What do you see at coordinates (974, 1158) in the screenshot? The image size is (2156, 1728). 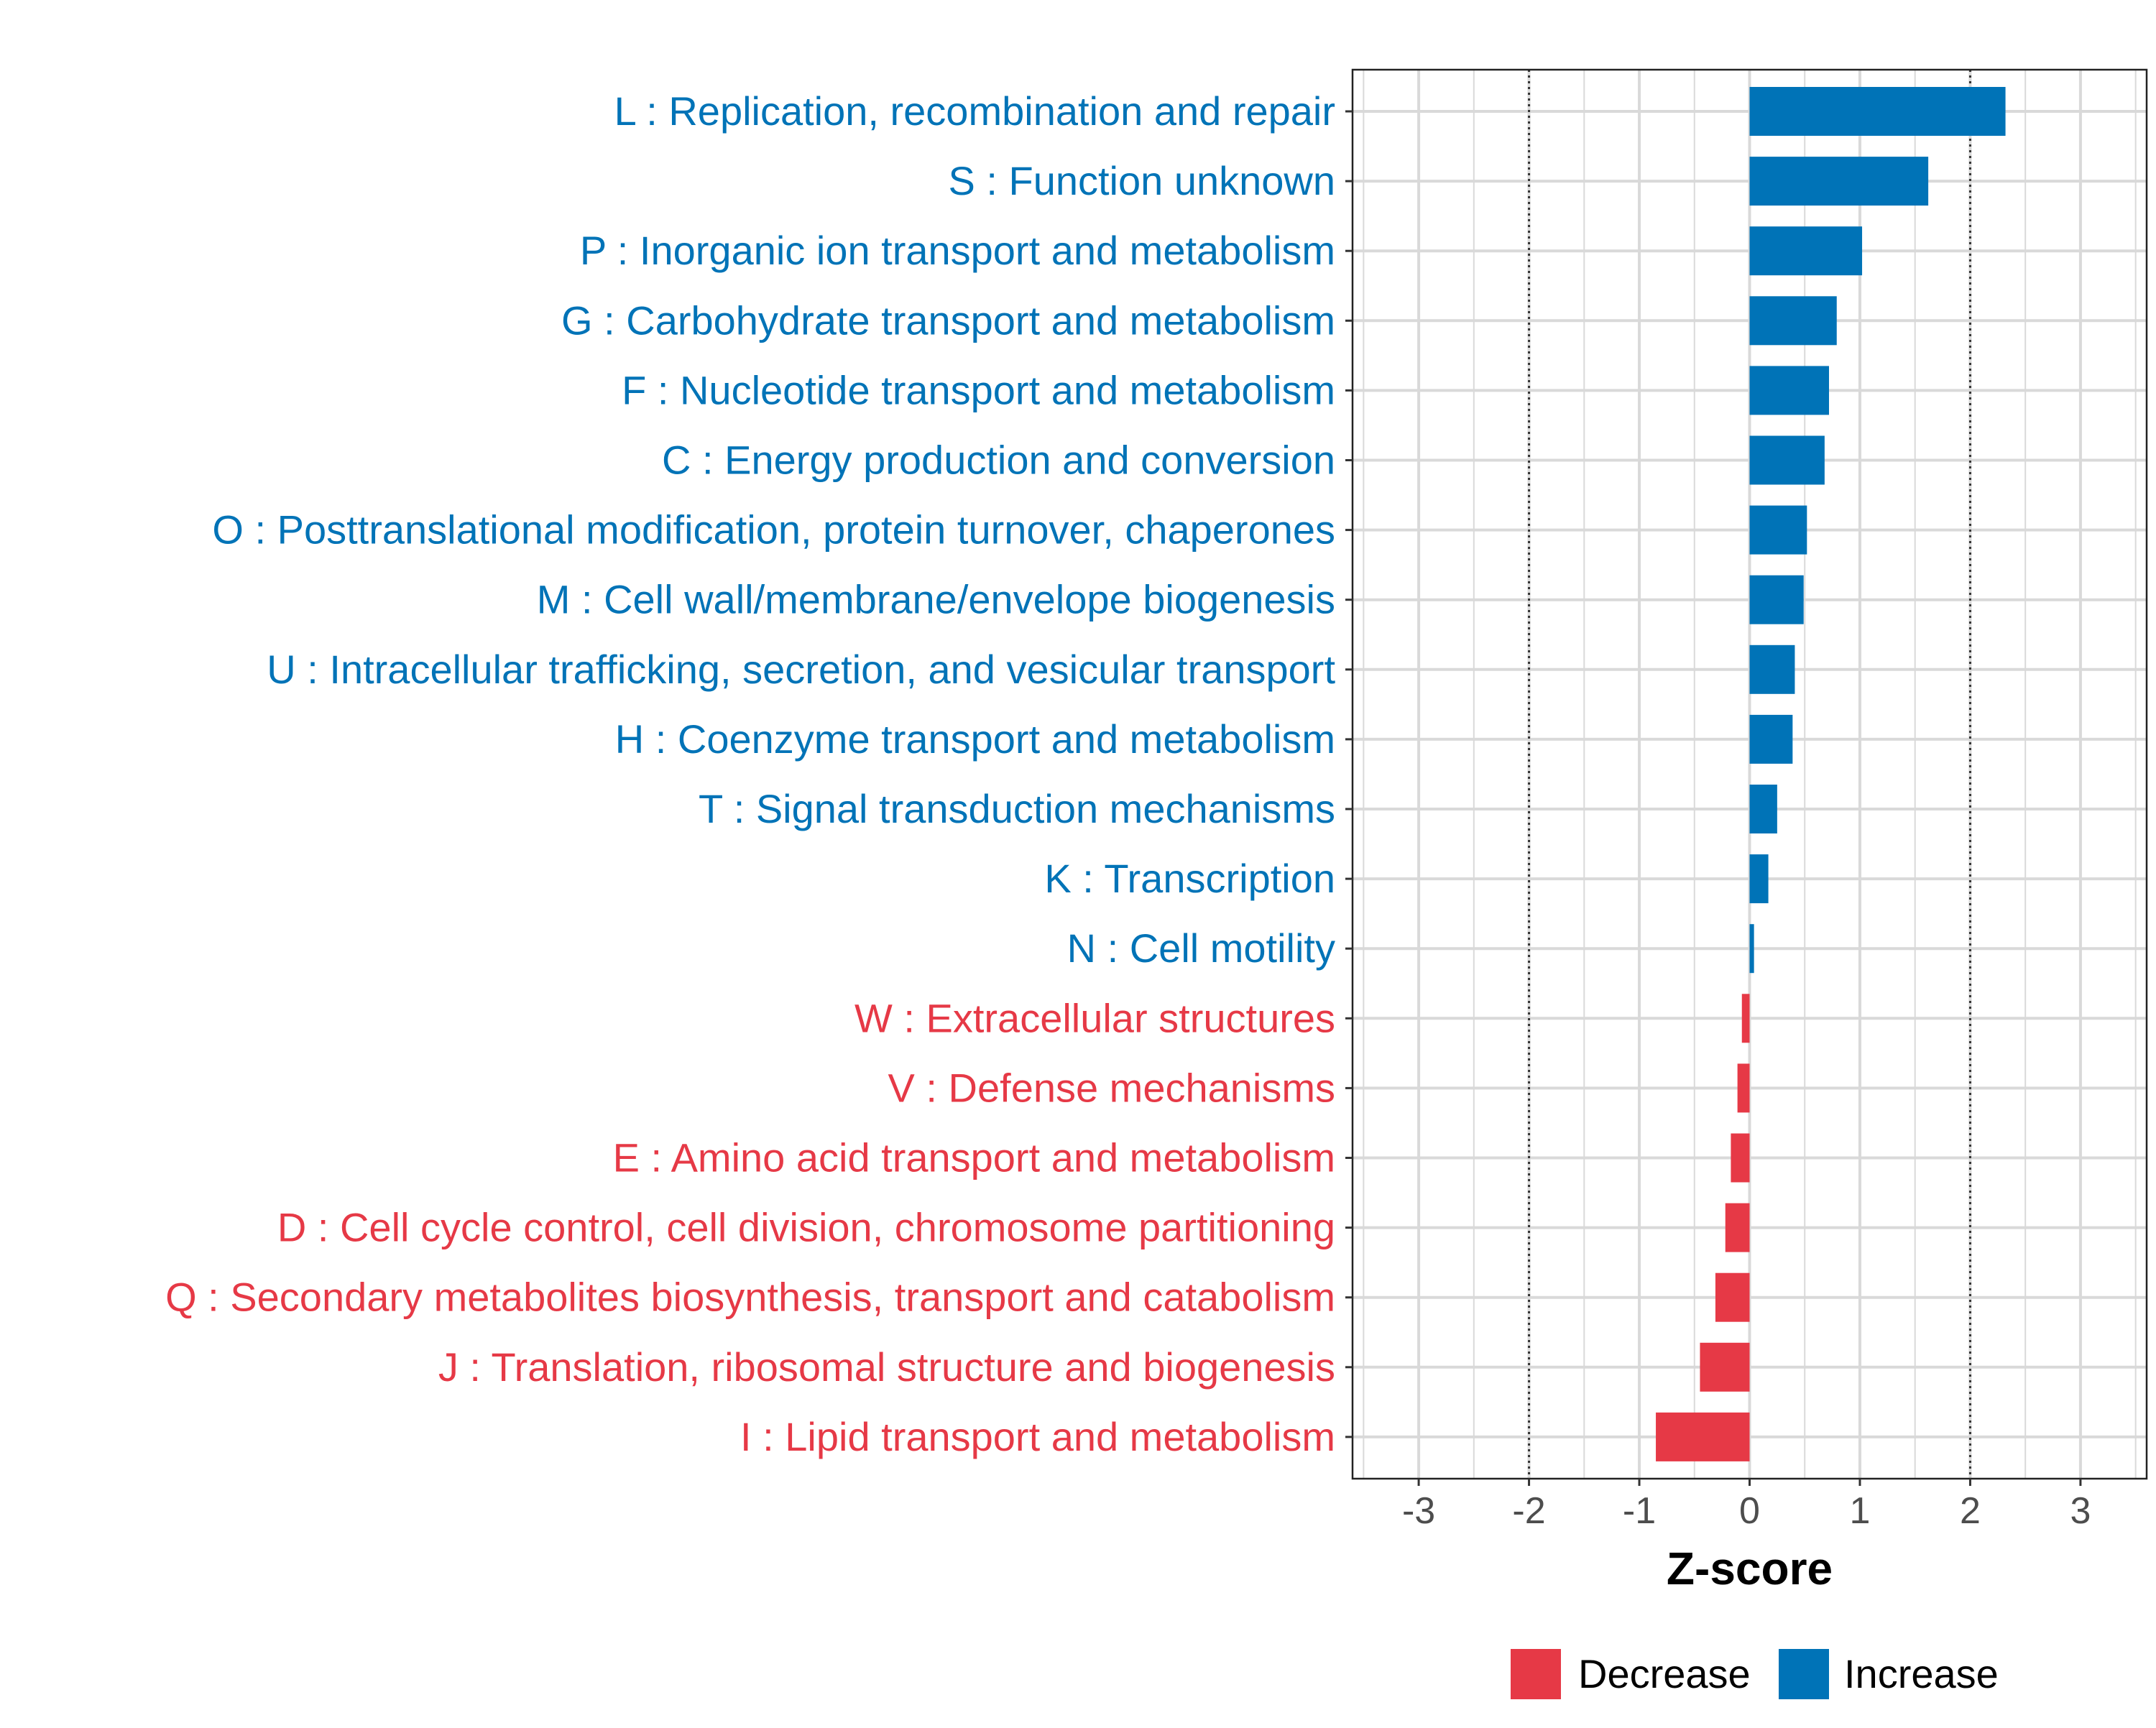 I see `y-category-label: E : Amino acid transport and metabolism` at bounding box center [974, 1158].